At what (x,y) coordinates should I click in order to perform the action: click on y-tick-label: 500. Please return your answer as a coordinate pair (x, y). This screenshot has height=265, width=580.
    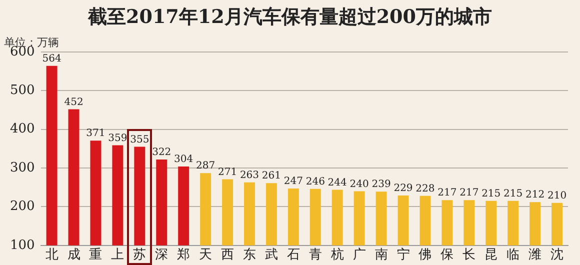
    Looking at the image, I should click on (22, 90).